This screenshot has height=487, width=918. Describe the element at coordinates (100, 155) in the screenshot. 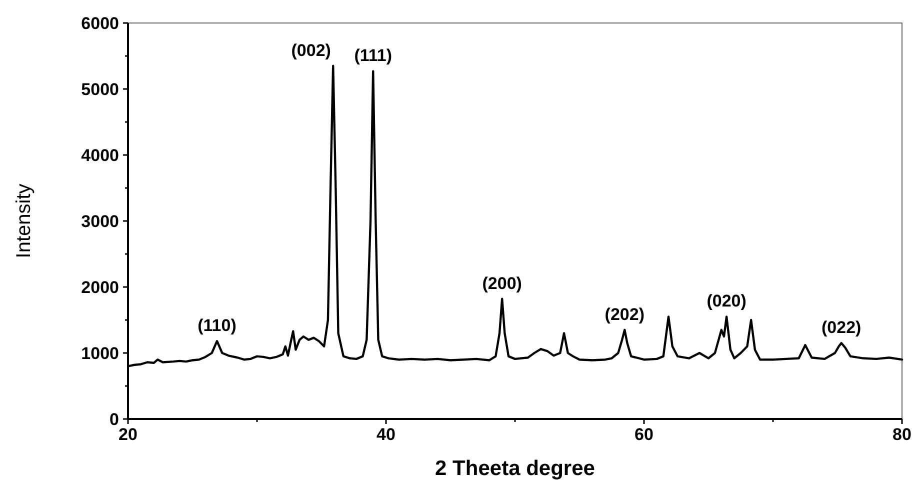

I see `y-tick-label: 4000` at that location.